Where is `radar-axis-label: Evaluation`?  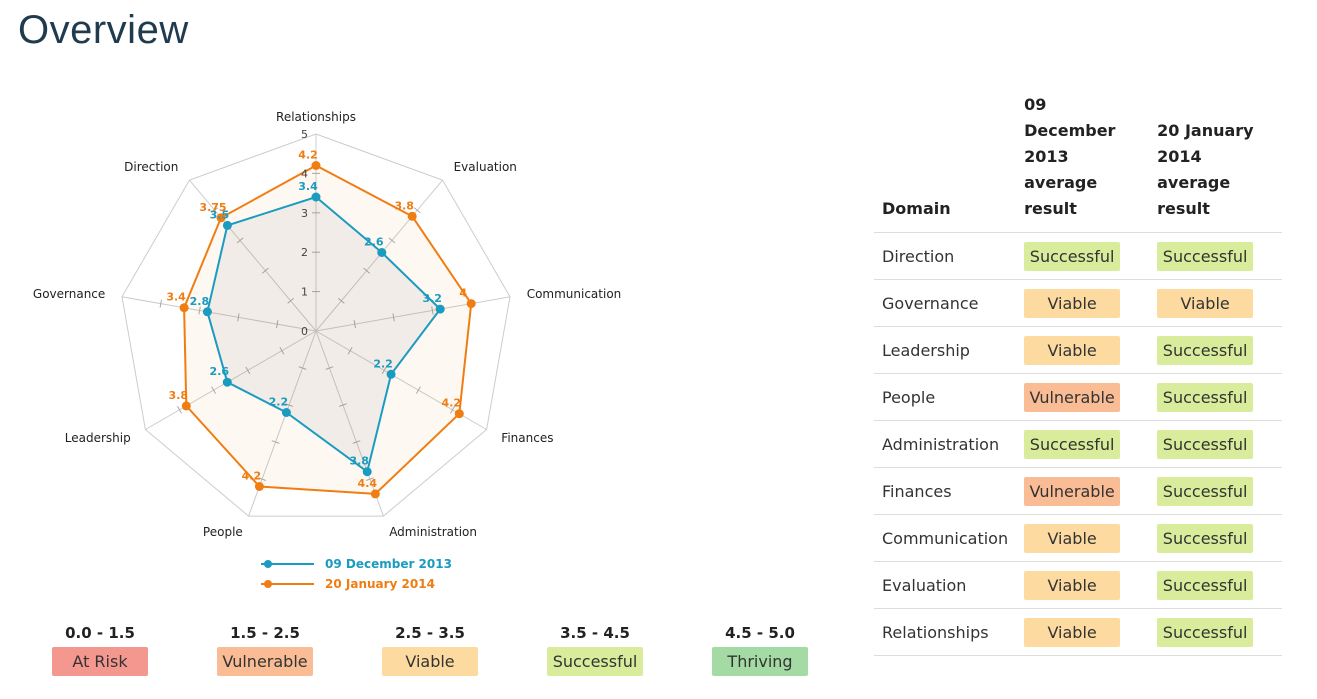
radar-axis-label: Evaluation is located at coordinates (485, 167).